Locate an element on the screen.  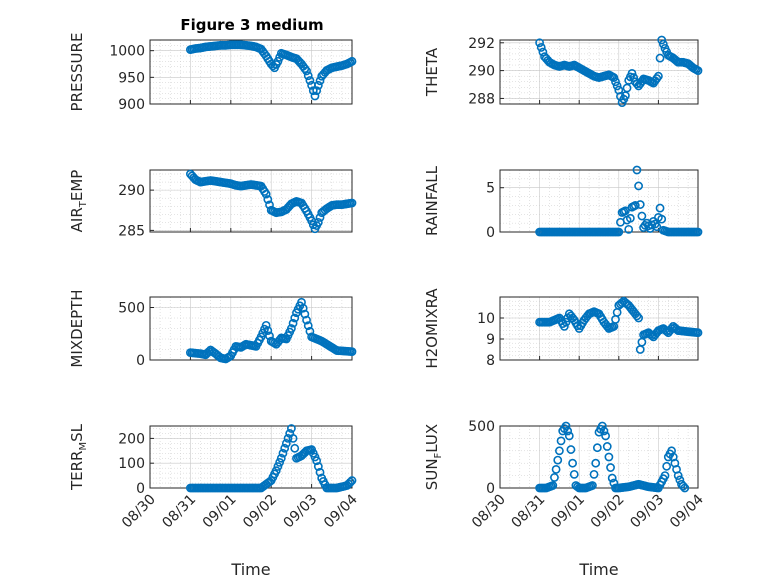
y-tick-label: 9 is located at coordinates (490, 340).